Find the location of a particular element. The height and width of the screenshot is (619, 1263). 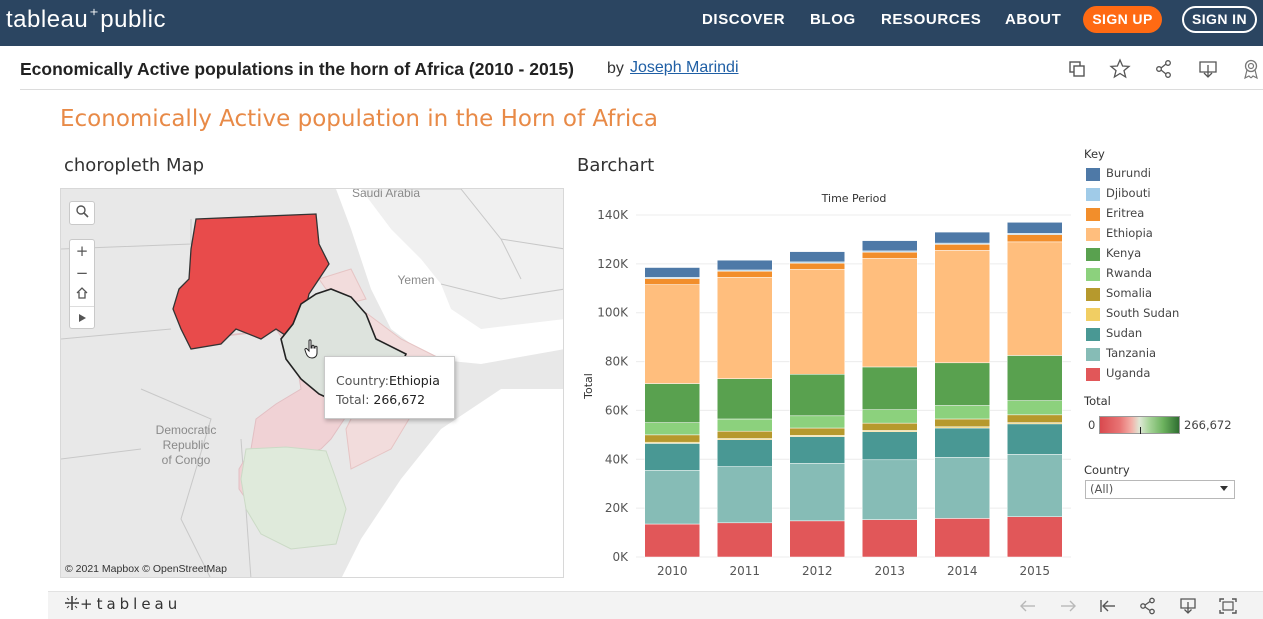

bar-segment-ethiopia-2014 is located at coordinates (962, 307).